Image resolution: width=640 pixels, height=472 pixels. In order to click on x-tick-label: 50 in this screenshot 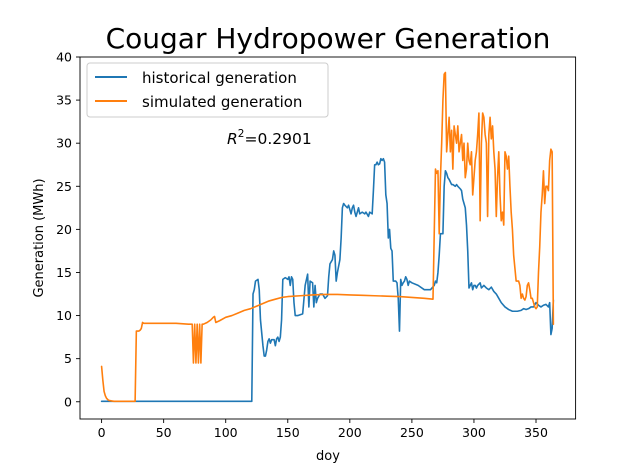, I will do `click(164, 432)`.